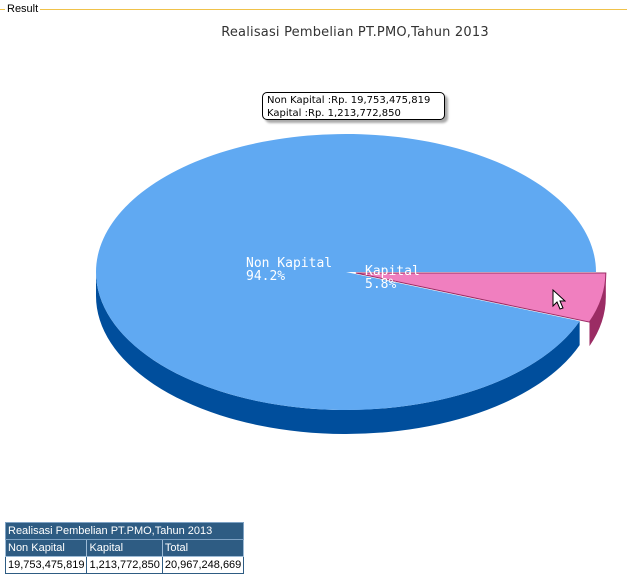 Image resolution: width=627 pixels, height=578 pixels. Describe the element at coordinates (355, 32) in the screenshot. I see `chart-title: Realisasi Pembelian PT.PMO,Tahun 2013` at that location.